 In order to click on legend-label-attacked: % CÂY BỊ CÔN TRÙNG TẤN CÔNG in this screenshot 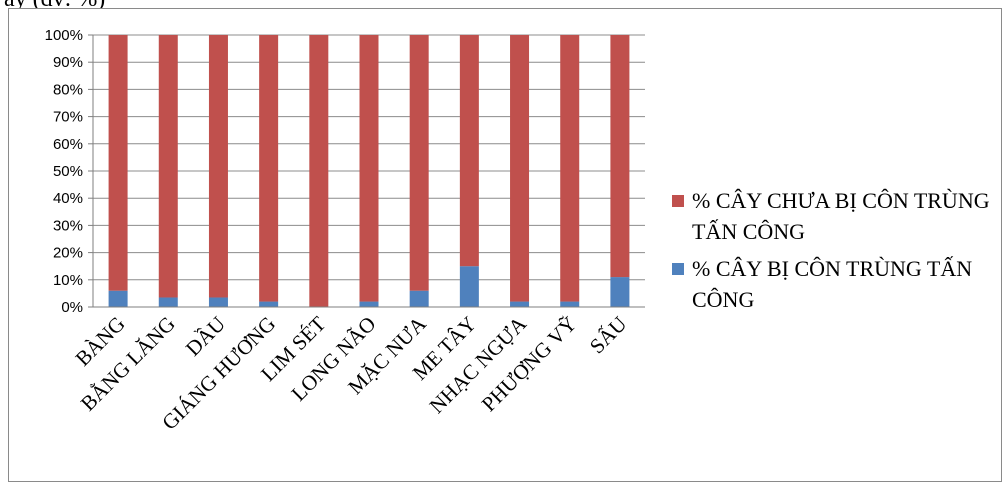, I will do `click(832, 284)`.